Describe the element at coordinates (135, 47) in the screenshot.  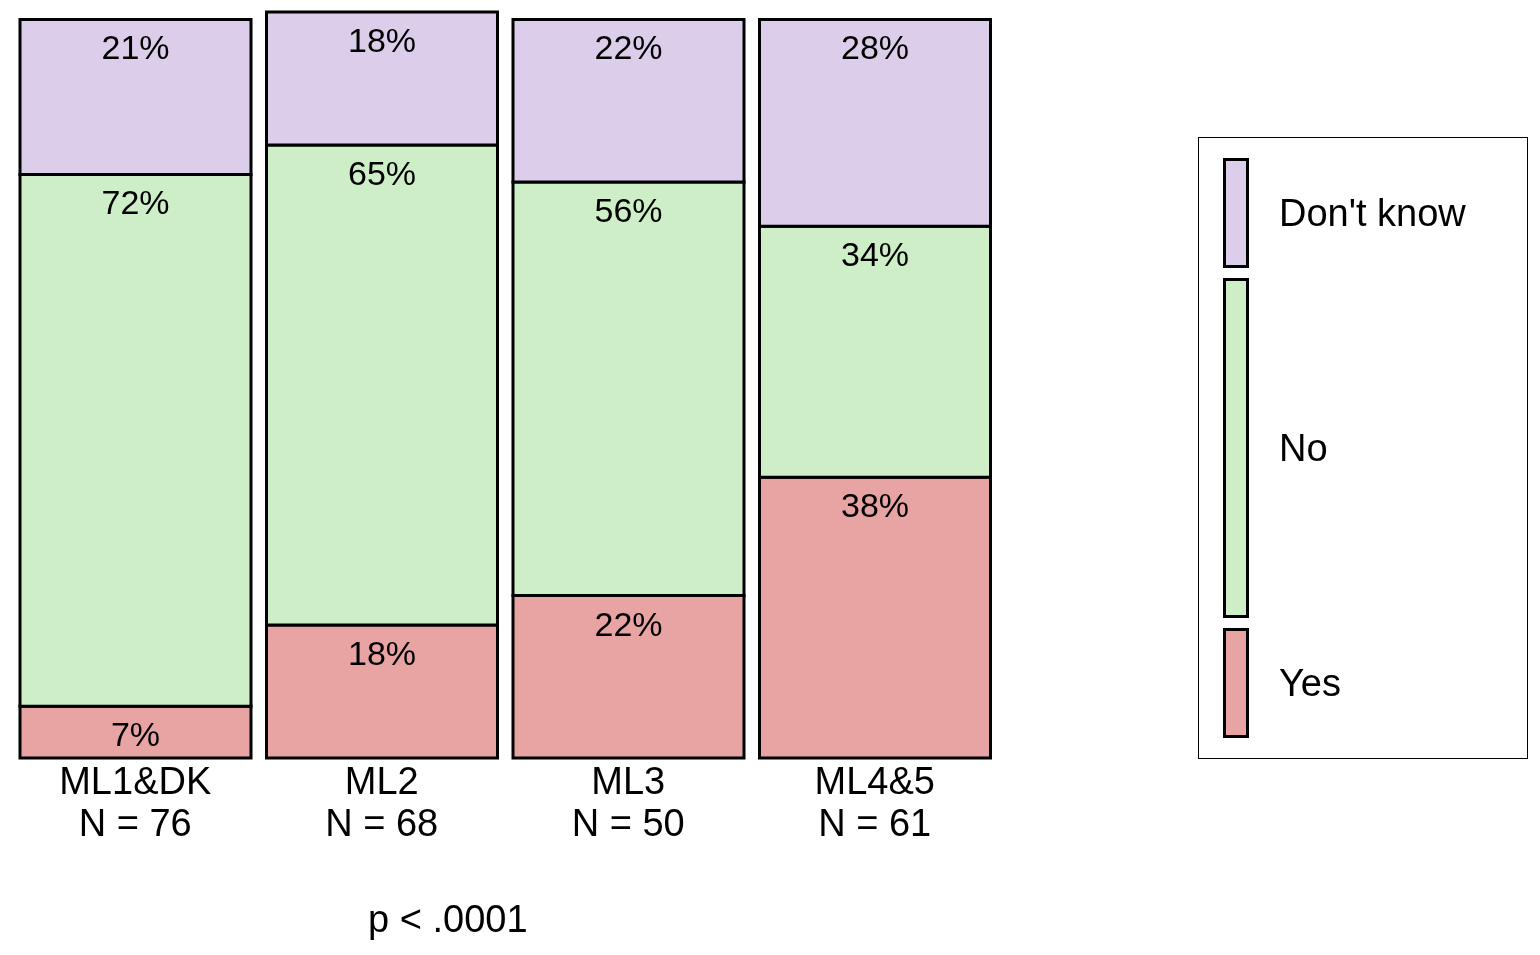
I see `data-label: 21%` at that location.